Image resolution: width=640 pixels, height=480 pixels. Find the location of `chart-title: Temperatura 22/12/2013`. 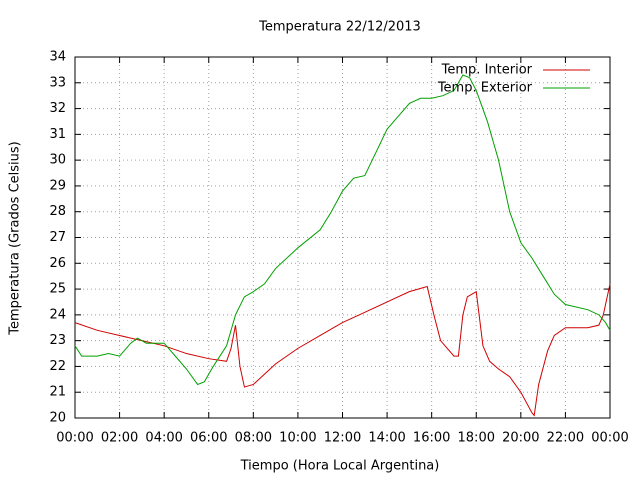

chart-title: Temperatura 22/12/2013 is located at coordinates (339, 27).